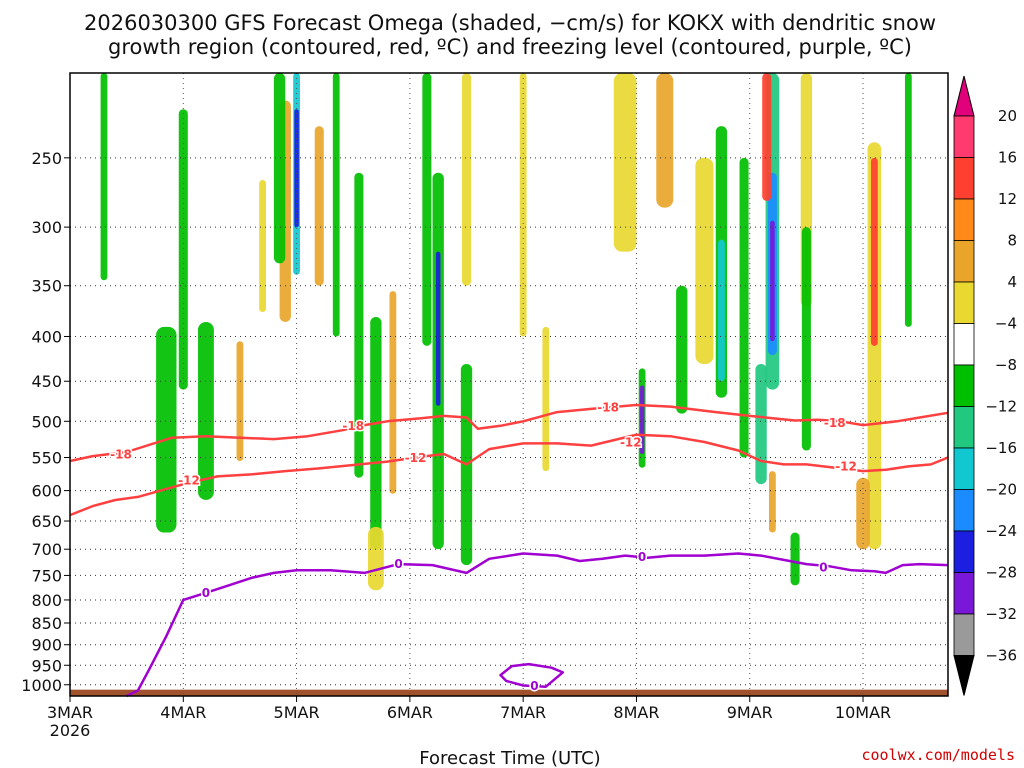 This screenshot has height=768, width=1024. Describe the element at coordinates (41, 685) in the screenshot. I see `y-tick-label-15: 1000` at that location.